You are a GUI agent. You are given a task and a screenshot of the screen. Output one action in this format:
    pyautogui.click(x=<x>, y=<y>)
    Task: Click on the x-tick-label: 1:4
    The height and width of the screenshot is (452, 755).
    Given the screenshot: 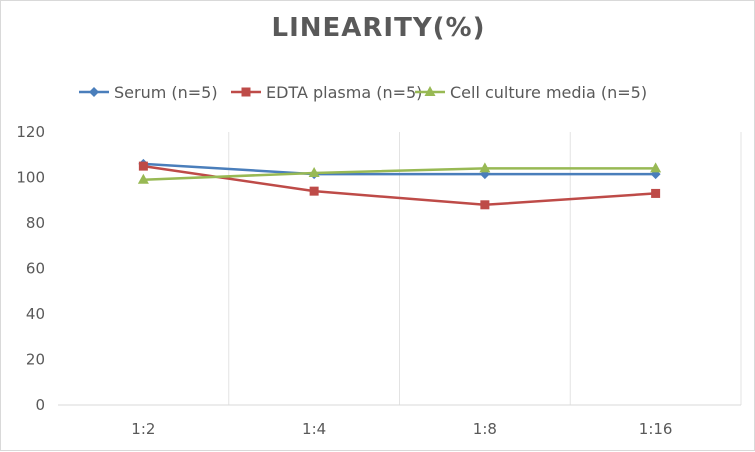 What is the action you would take?
    pyautogui.click(x=314, y=429)
    